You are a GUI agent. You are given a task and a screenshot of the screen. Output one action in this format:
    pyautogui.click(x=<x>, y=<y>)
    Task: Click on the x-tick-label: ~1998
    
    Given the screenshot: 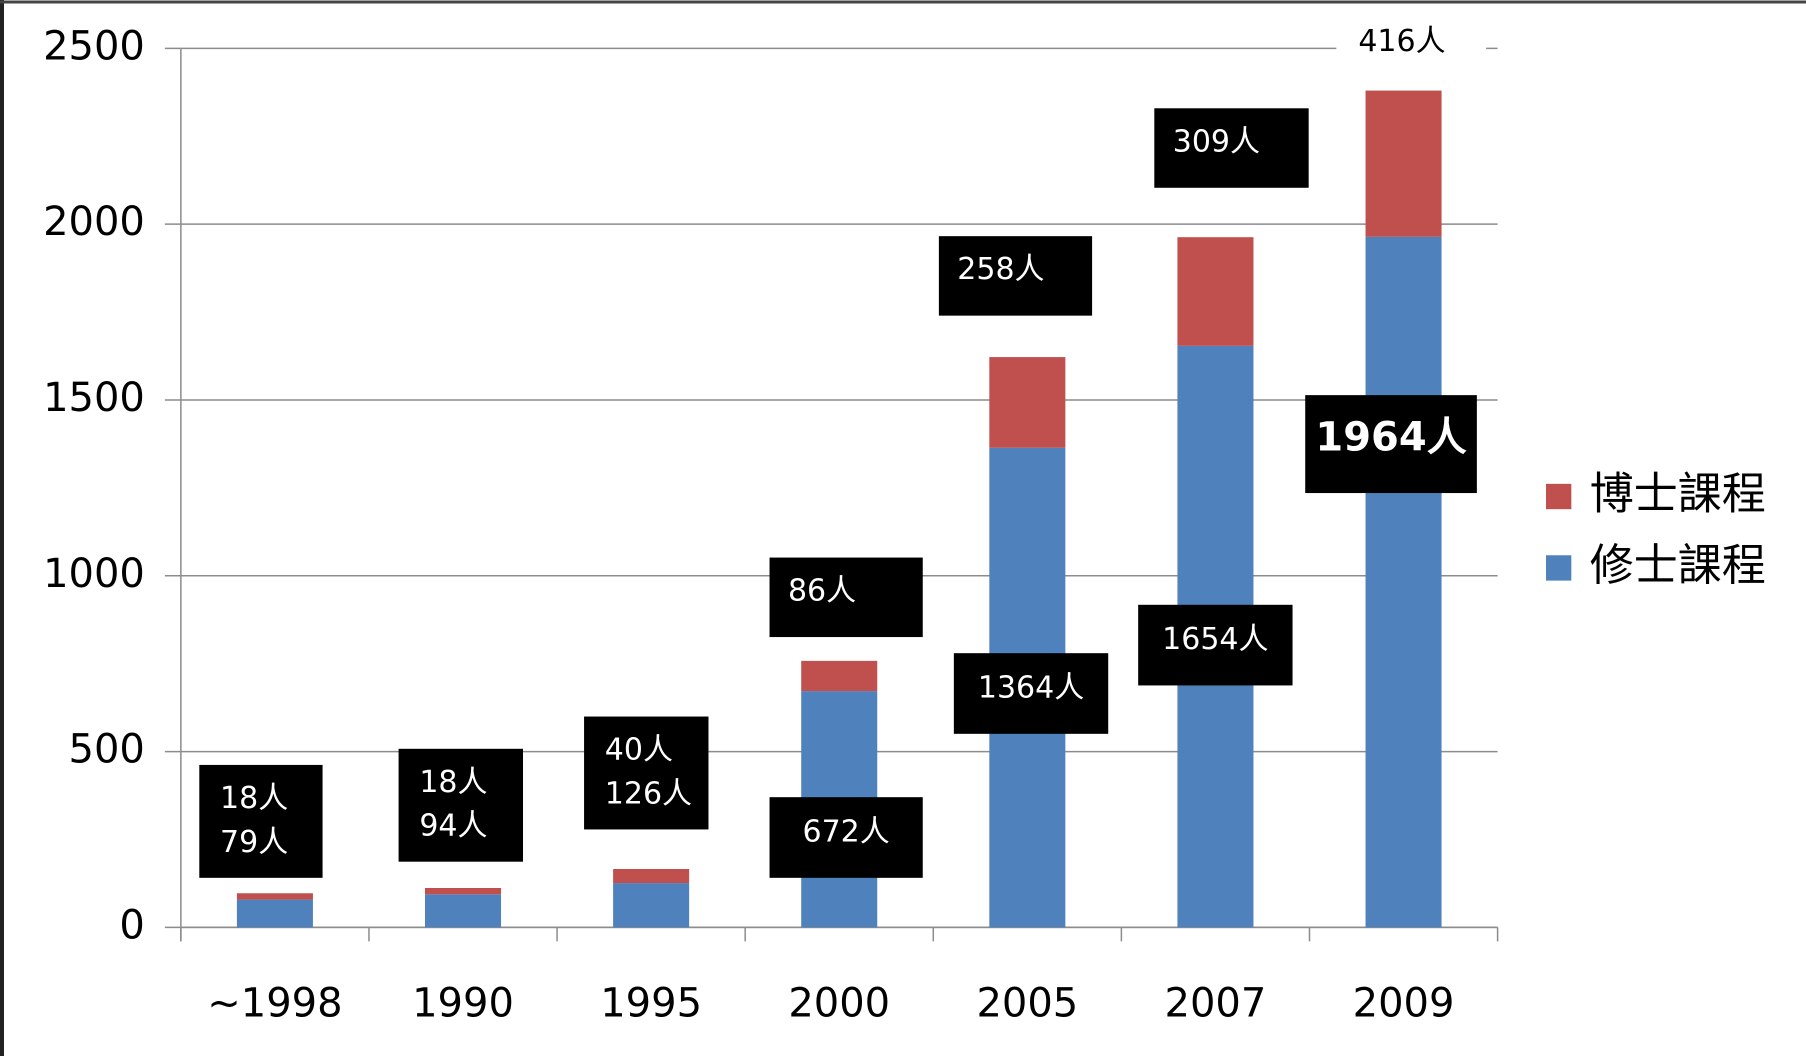 What is the action you would take?
    pyautogui.click(x=274, y=1004)
    